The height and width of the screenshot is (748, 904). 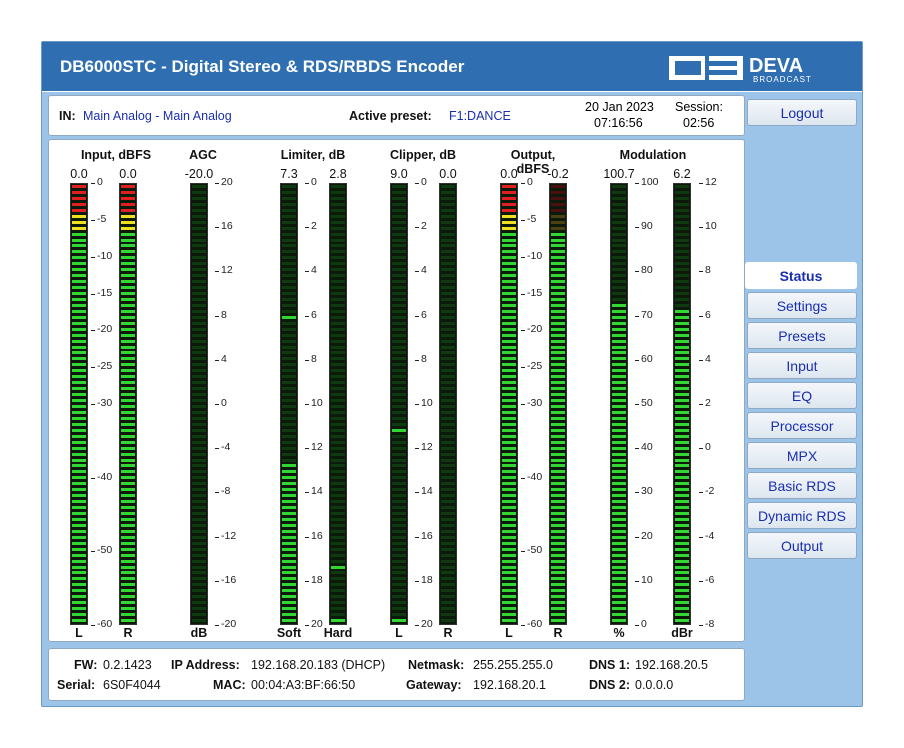 What do you see at coordinates (682, 633) in the screenshot?
I see `meter-label-mod_dbr: dBr` at bounding box center [682, 633].